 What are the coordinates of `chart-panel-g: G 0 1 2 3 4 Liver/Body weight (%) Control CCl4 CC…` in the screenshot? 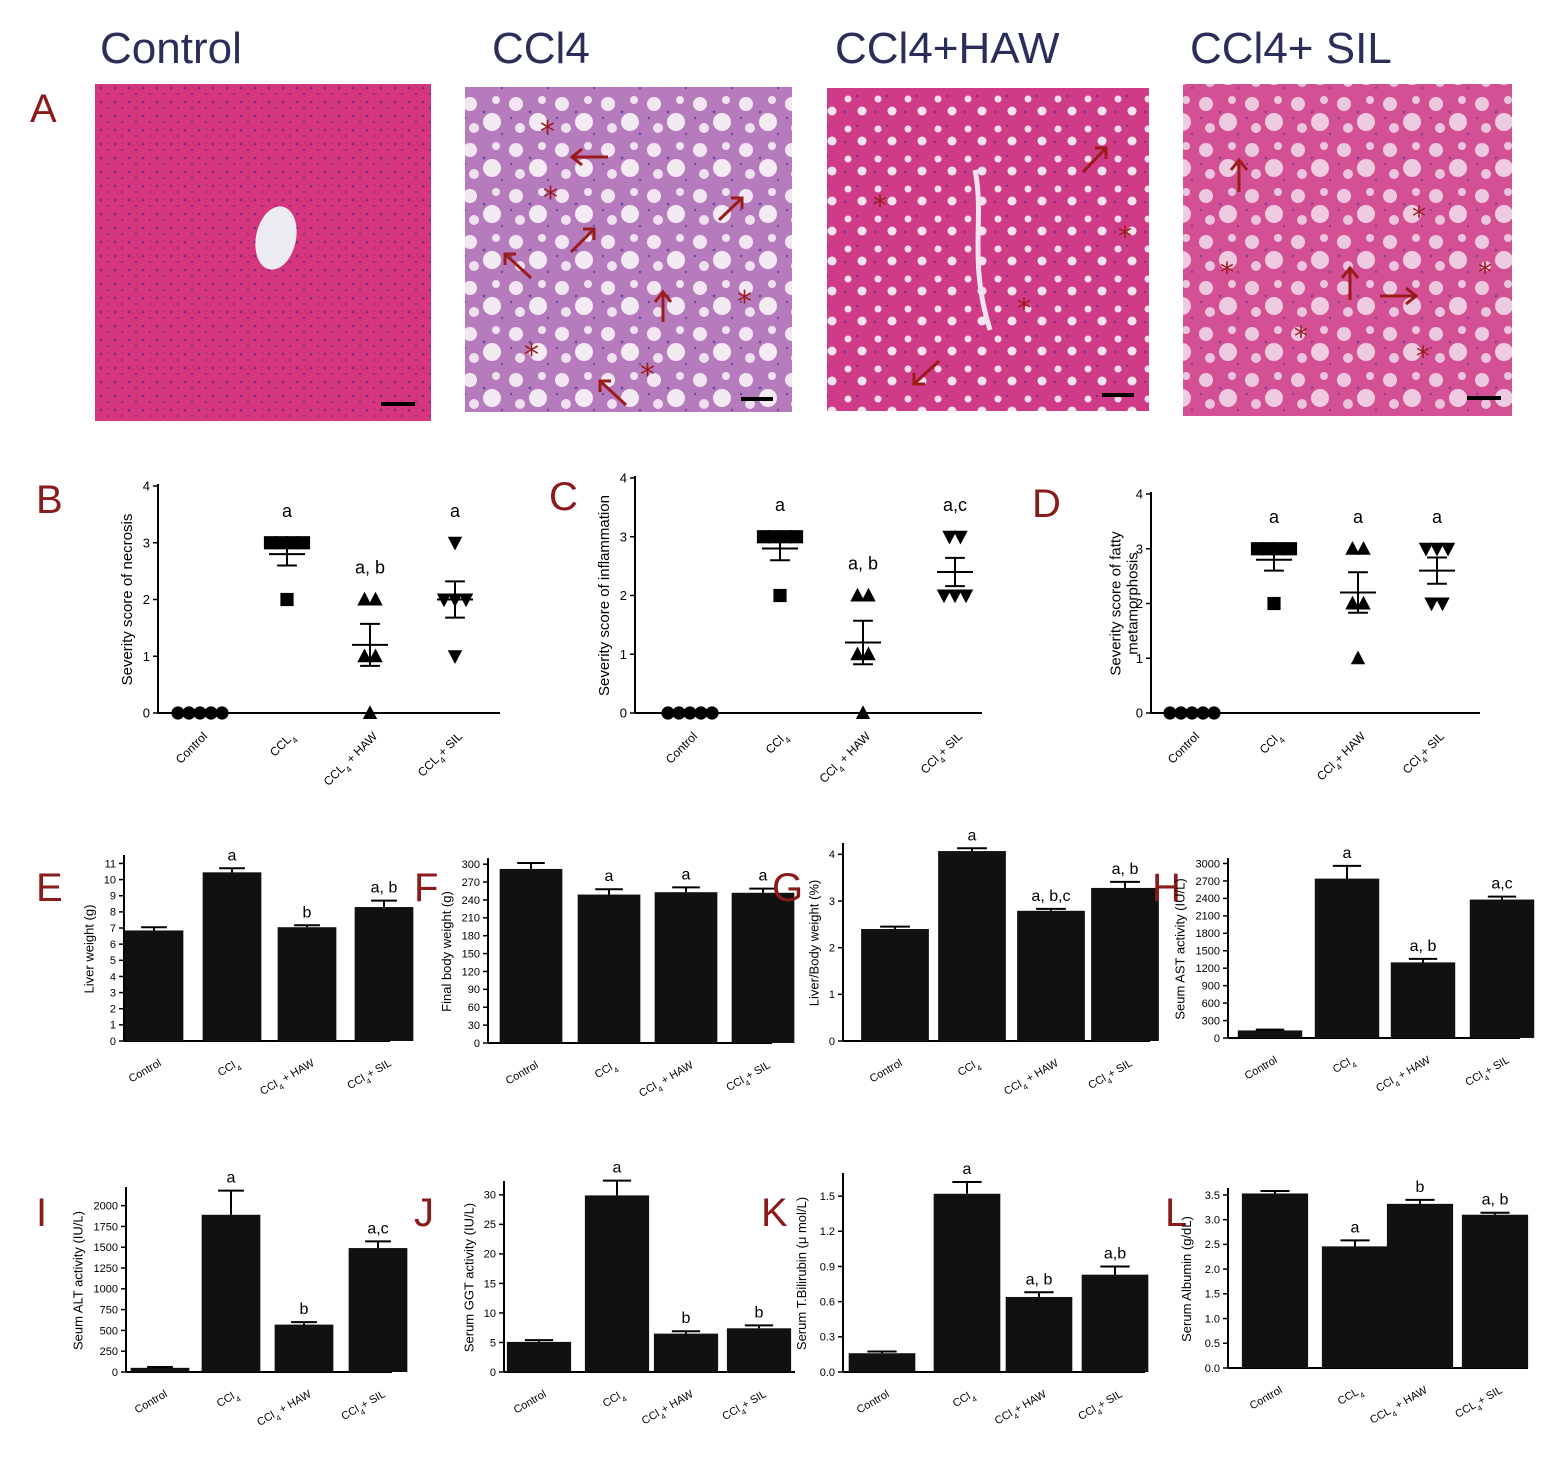 It's located at (965, 962).